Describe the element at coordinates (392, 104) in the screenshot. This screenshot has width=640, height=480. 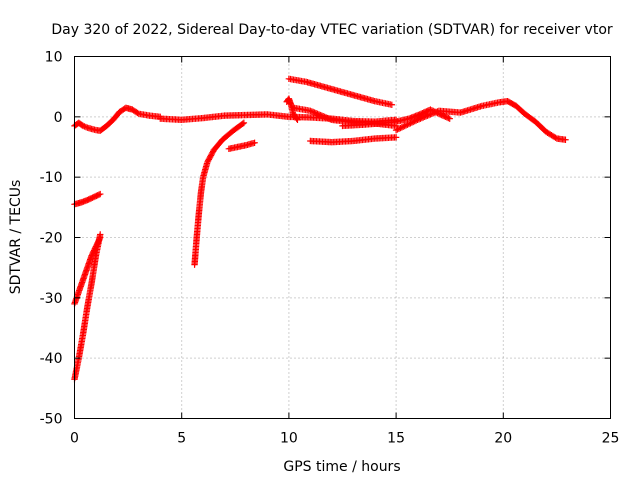
I see `data-point-arc-high` at that location.